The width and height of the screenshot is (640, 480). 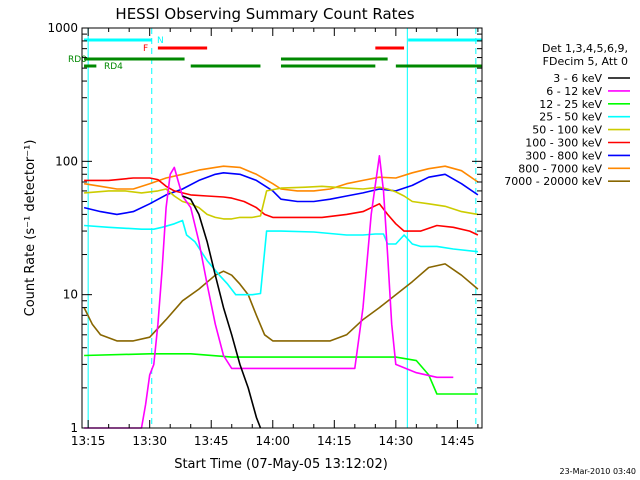 I want to click on series-line-3-6-kevkev, so click(x=222, y=312).